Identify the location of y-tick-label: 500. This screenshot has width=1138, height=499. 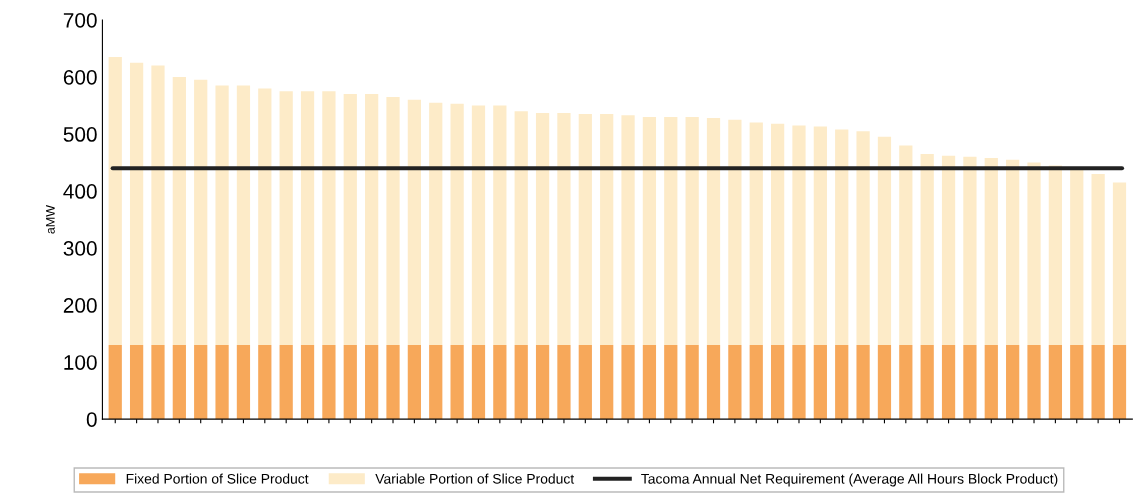
(80, 134).